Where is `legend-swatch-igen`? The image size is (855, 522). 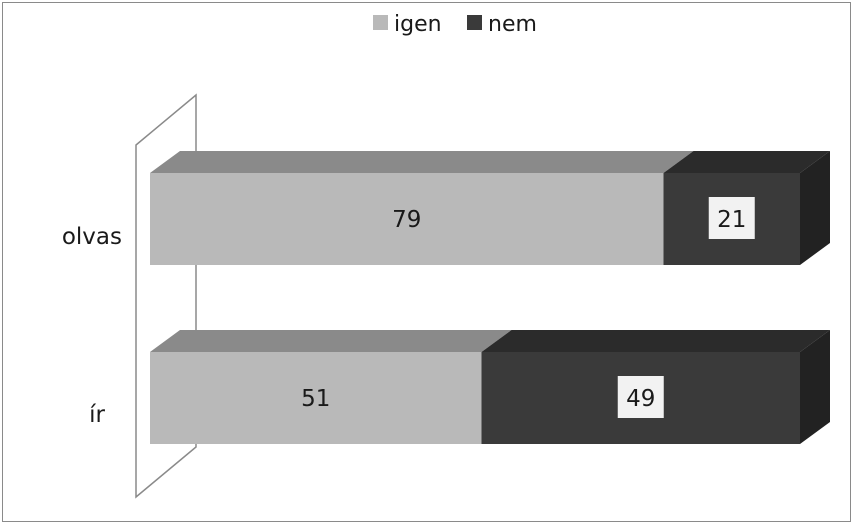 legend-swatch-igen is located at coordinates (380, 22).